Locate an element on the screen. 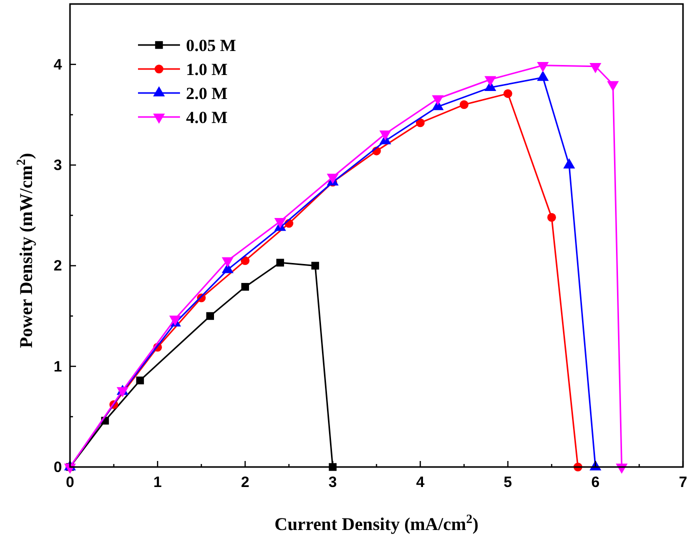  x-tick-label: 5 is located at coordinates (508, 482).